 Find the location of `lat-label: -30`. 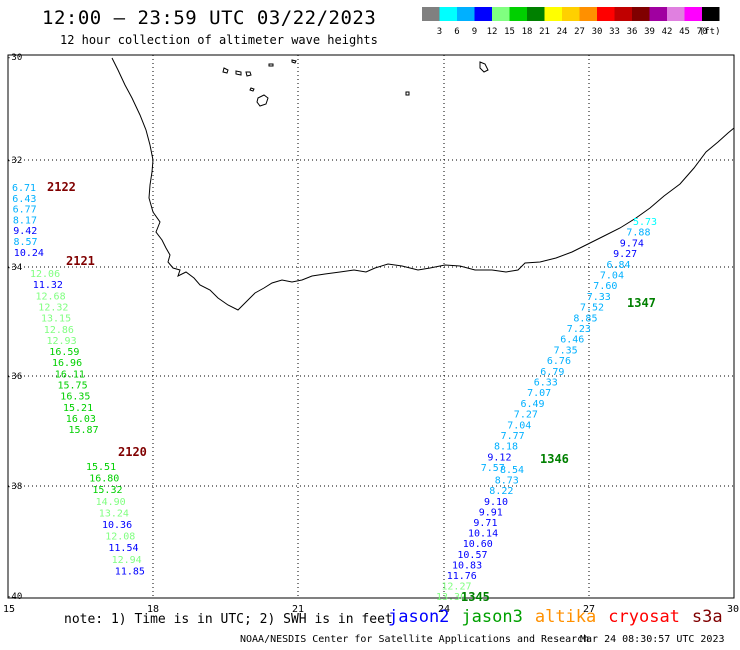

lat-label: -30 is located at coordinates (14, 58).